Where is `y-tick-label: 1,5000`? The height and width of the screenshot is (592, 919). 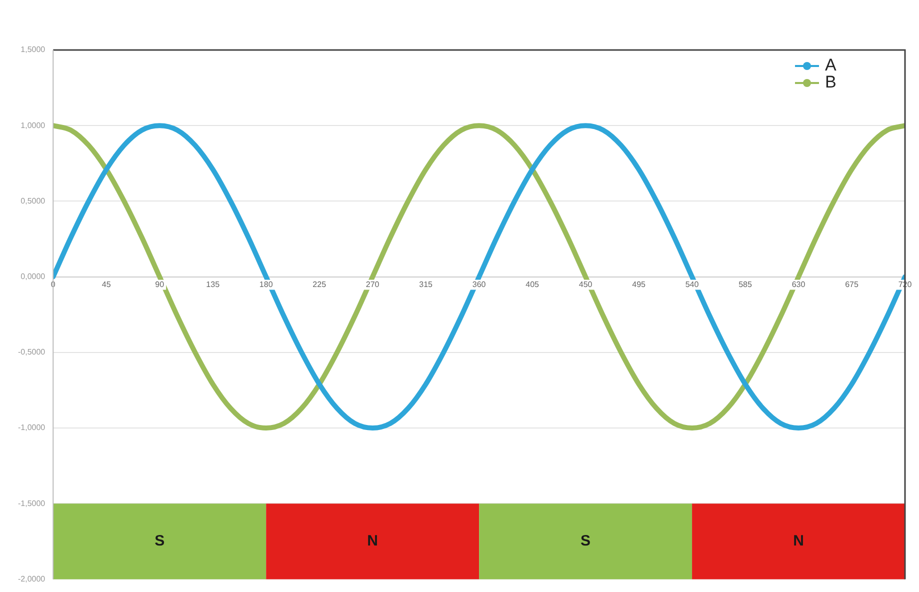 y-tick-label: 1,5000 is located at coordinates (33, 49).